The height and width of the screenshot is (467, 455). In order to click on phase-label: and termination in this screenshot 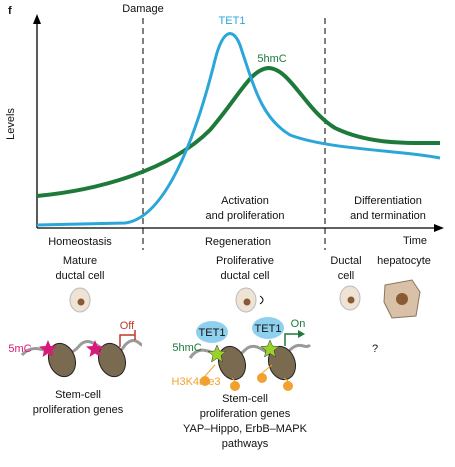, I will do `click(388, 216)`.